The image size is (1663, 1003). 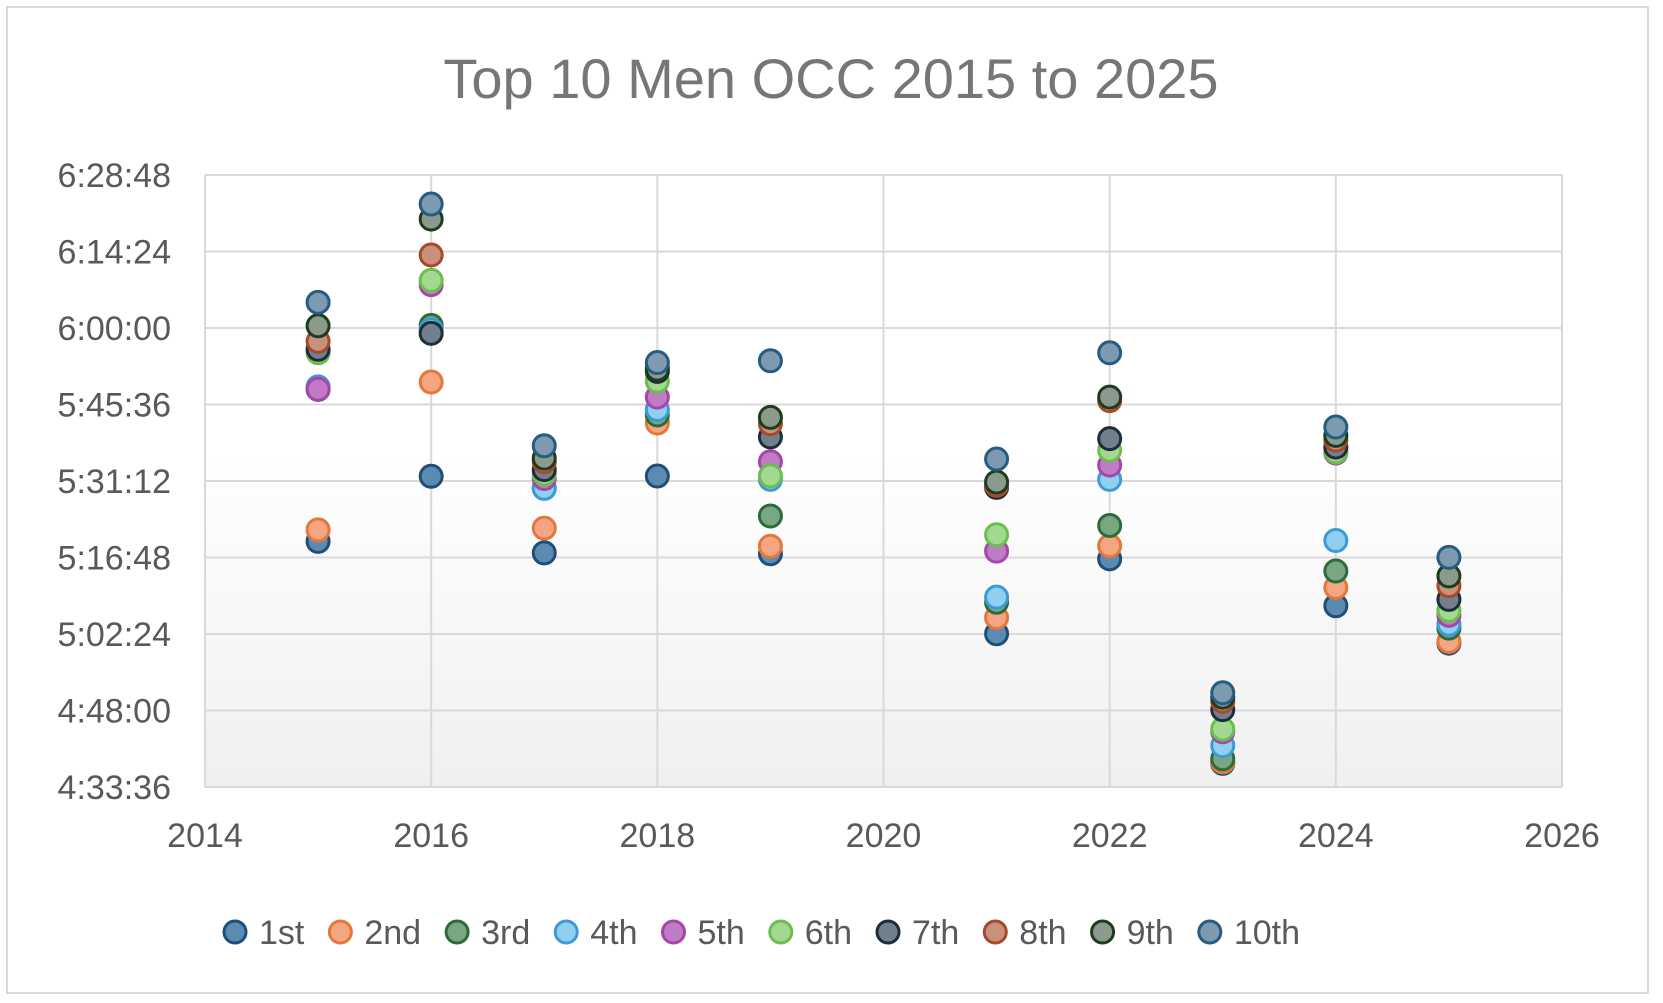 What do you see at coordinates (1336, 571) in the screenshot?
I see `point-3rd-2024` at bounding box center [1336, 571].